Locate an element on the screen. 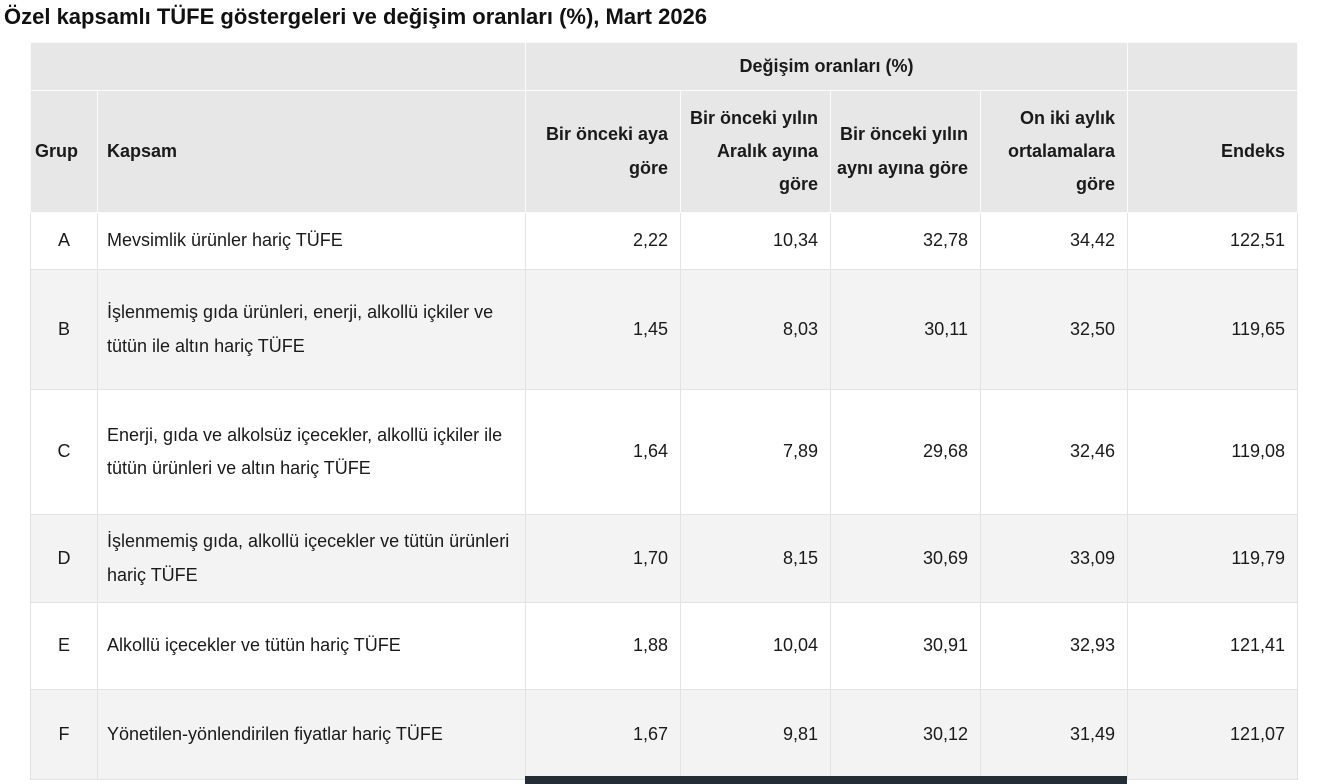 Image resolution: width=1330 pixels, height=784 pixels. value-cell: 32,50 is located at coordinates (1054, 329).